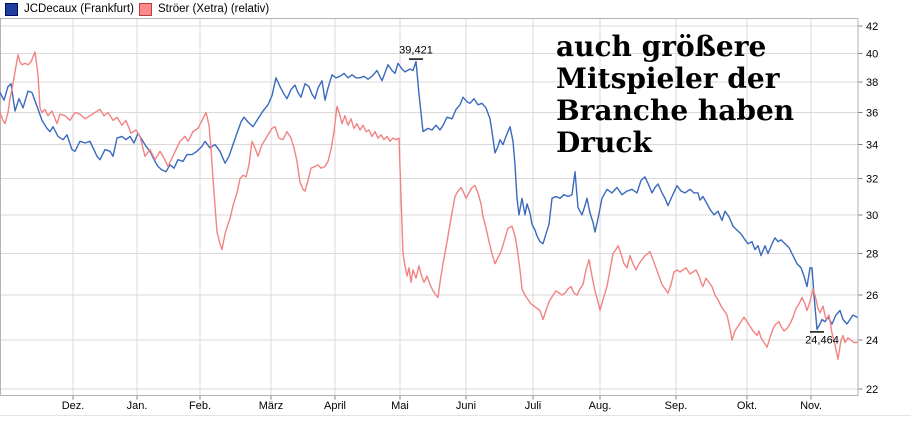 The width and height of the screenshot is (911, 424). What do you see at coordinates (271, 406) in the screenshot?
I see `x-axis-label: März` at bounding box center [271, 406].